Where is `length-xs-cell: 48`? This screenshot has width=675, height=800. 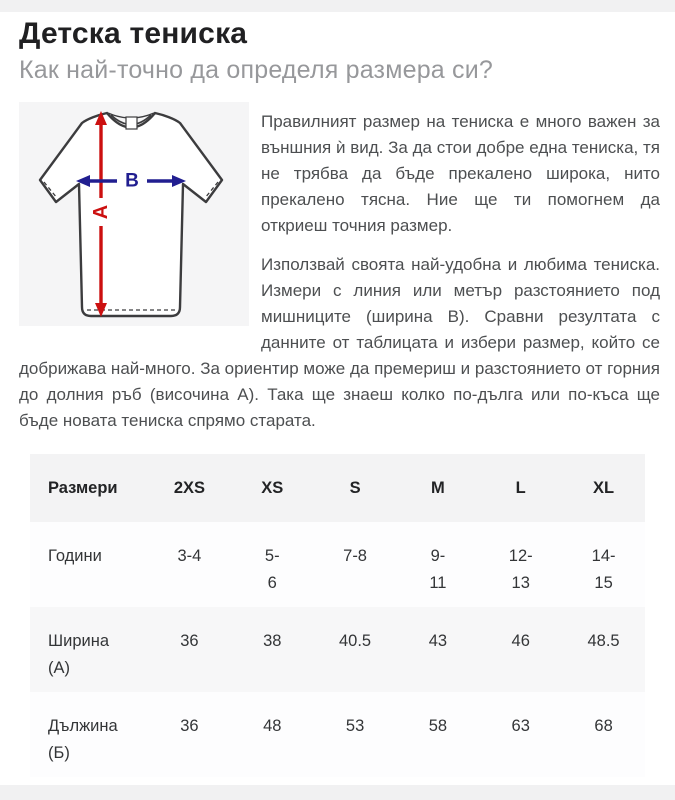
length-xs-cell: 48 is located at coordinates (272, 726).